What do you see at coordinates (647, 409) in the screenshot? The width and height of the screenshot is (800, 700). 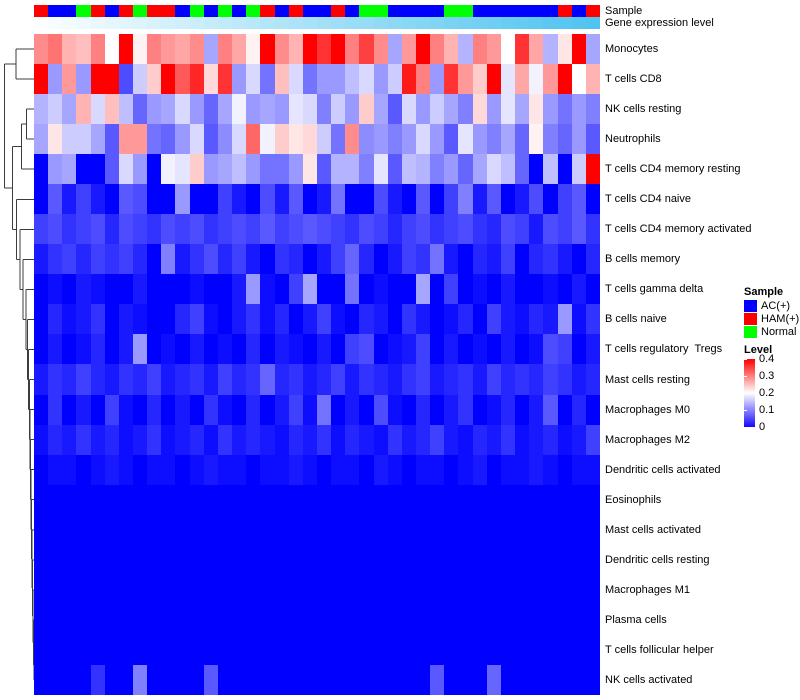 I see `row-label: Macrophages M0` at bounding box center [647, 409].